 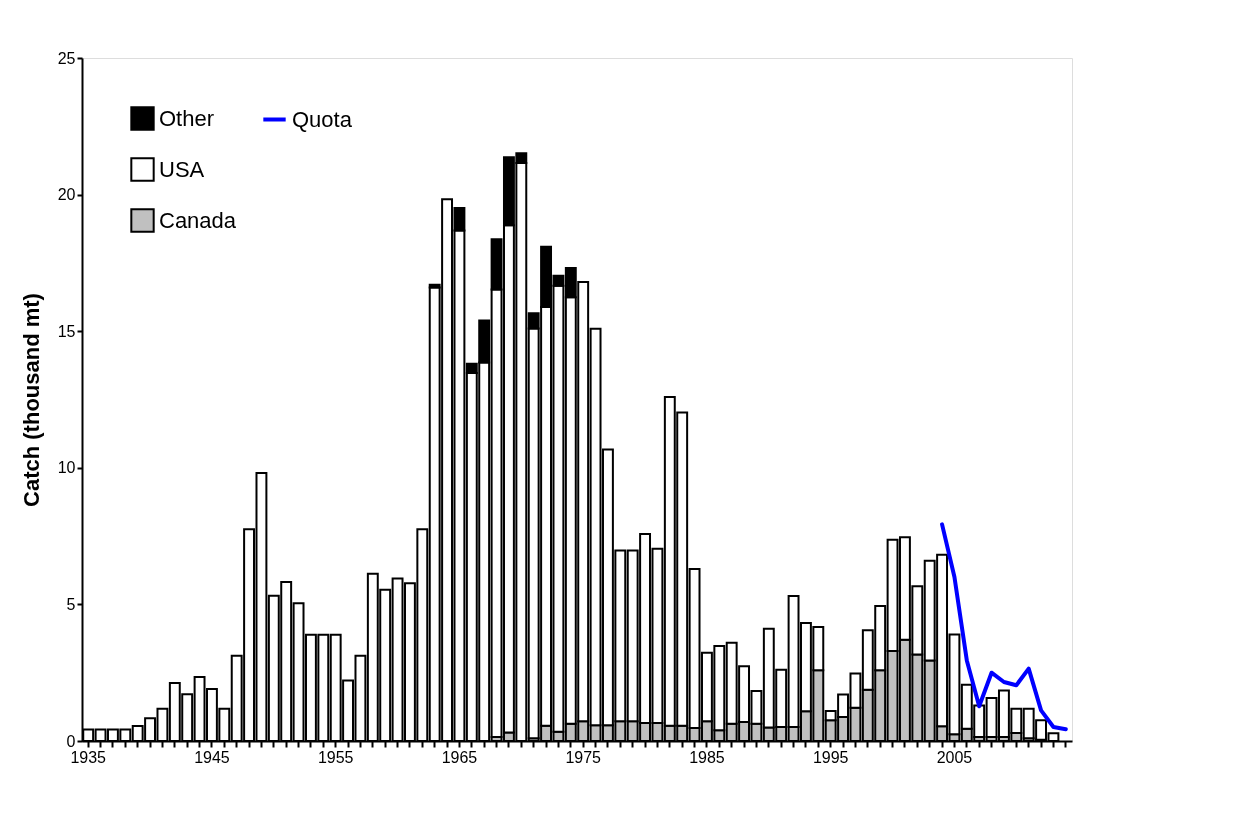 I want to click on y-tick-label: 20, so click(x=66, y=195).